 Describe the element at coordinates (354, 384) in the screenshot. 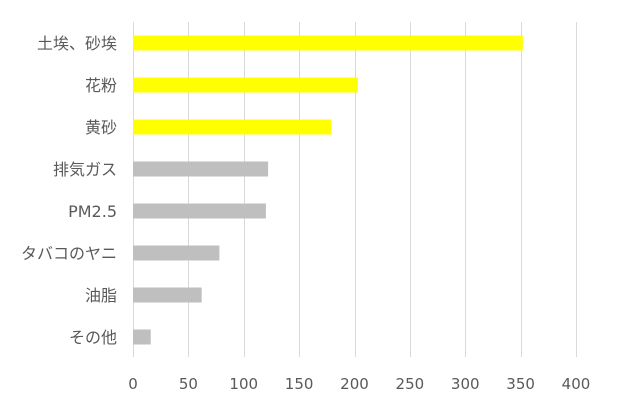

I see `x-tick-label-200: 200` at that location.